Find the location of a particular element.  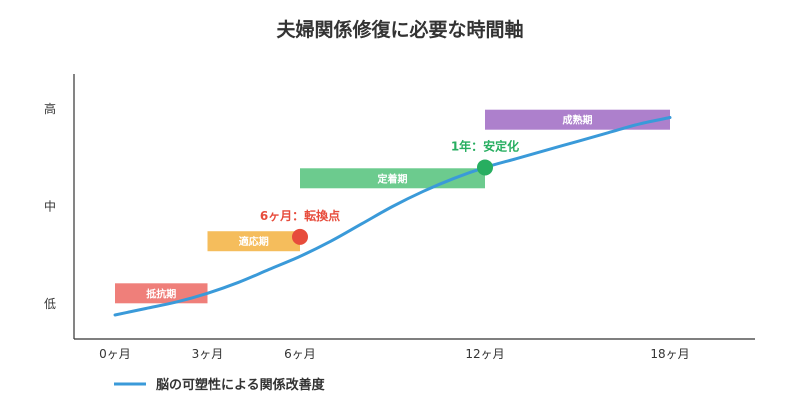

x-tick-label-4: 18ヶ月 is located at coordinates (669, 354).